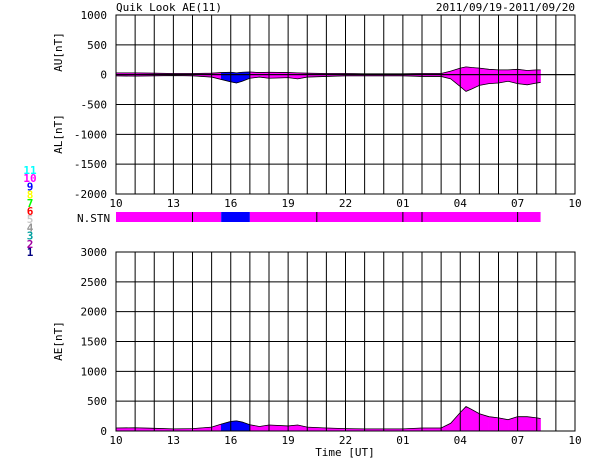  What do you see at coordinates (30, 186) in the screenshot?
I see `station-legend-item: 9` at bounding box center [30, 186].